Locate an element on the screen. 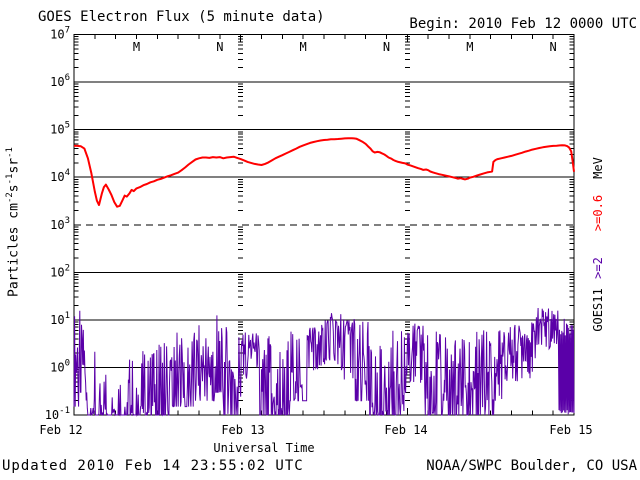 Image resolution: width=640 pixels, height=480 pixels. svg-text: Feb 12 is located at coordinates (60, 430).